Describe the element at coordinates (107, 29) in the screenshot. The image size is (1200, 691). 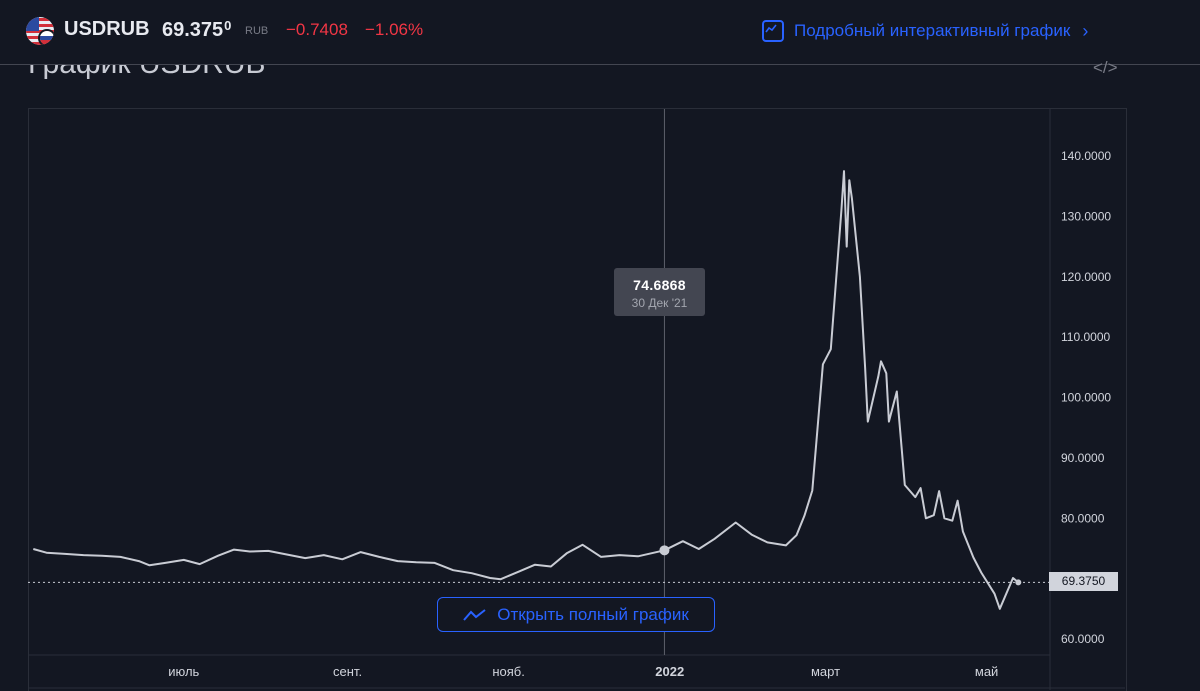
I see `ticker-symbol: USDRUB` at that location.